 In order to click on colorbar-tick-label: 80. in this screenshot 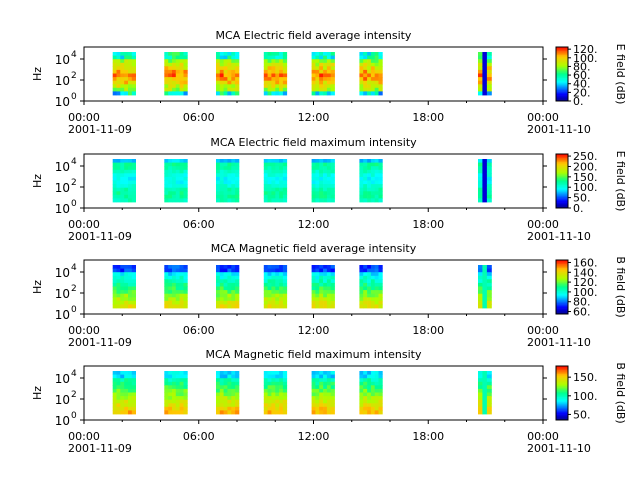, I will do `click(582, 66)`.